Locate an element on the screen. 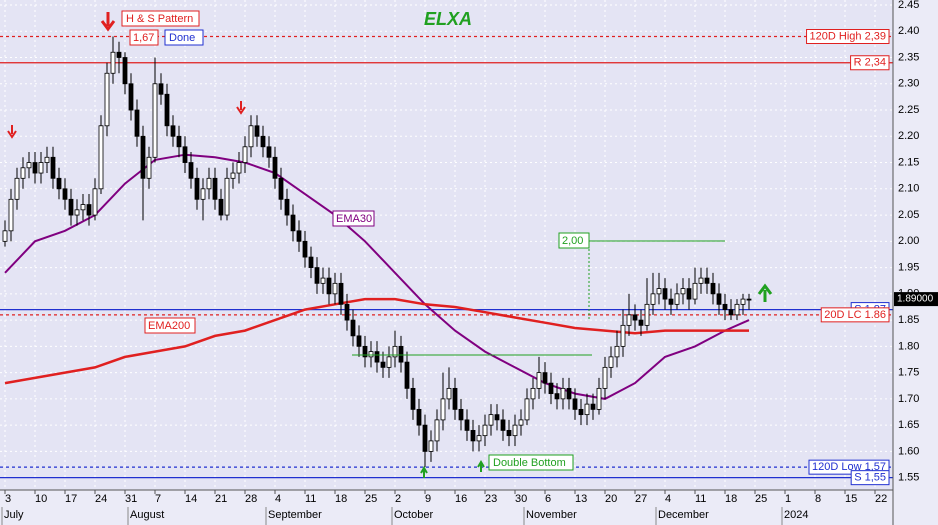  x-tick-label: 27 is located at coordinates (641, 499).